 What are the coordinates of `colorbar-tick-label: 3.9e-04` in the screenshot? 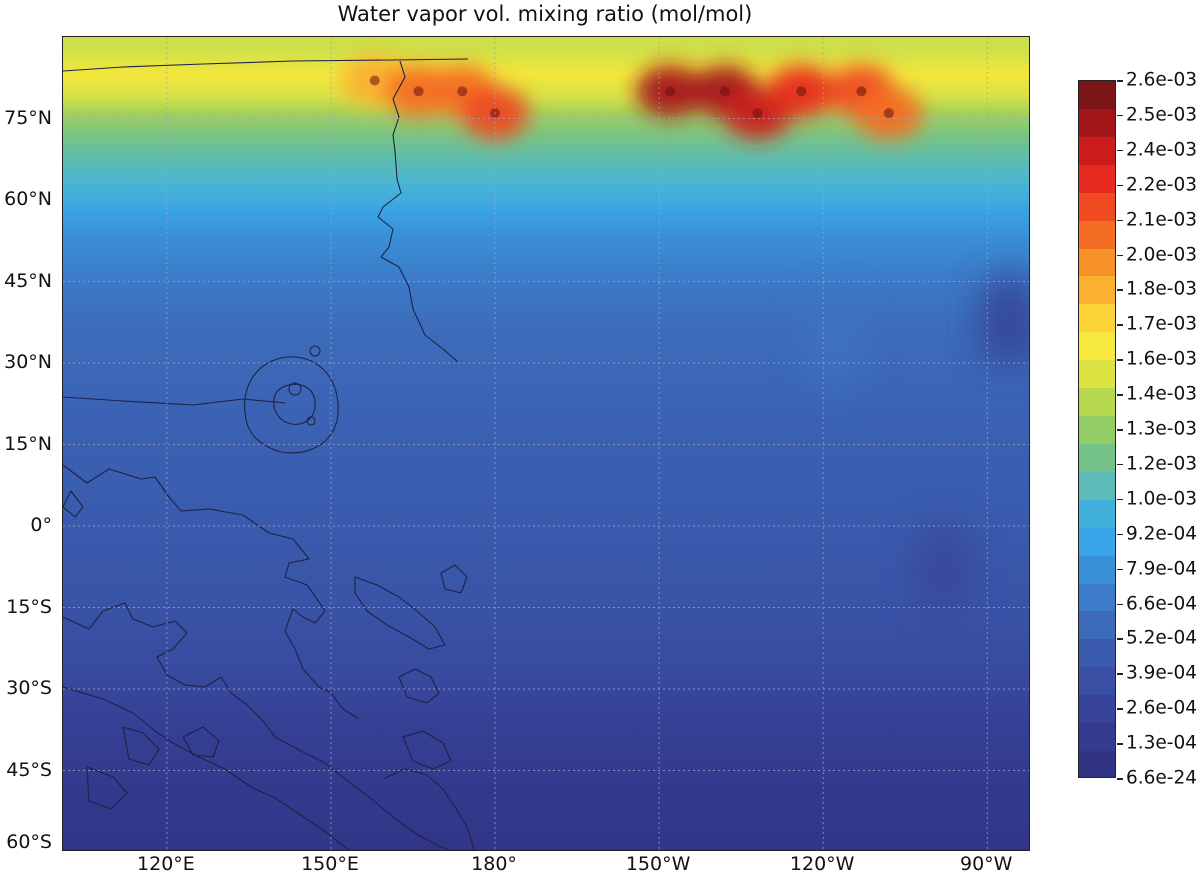 It's located at (1162, 673).